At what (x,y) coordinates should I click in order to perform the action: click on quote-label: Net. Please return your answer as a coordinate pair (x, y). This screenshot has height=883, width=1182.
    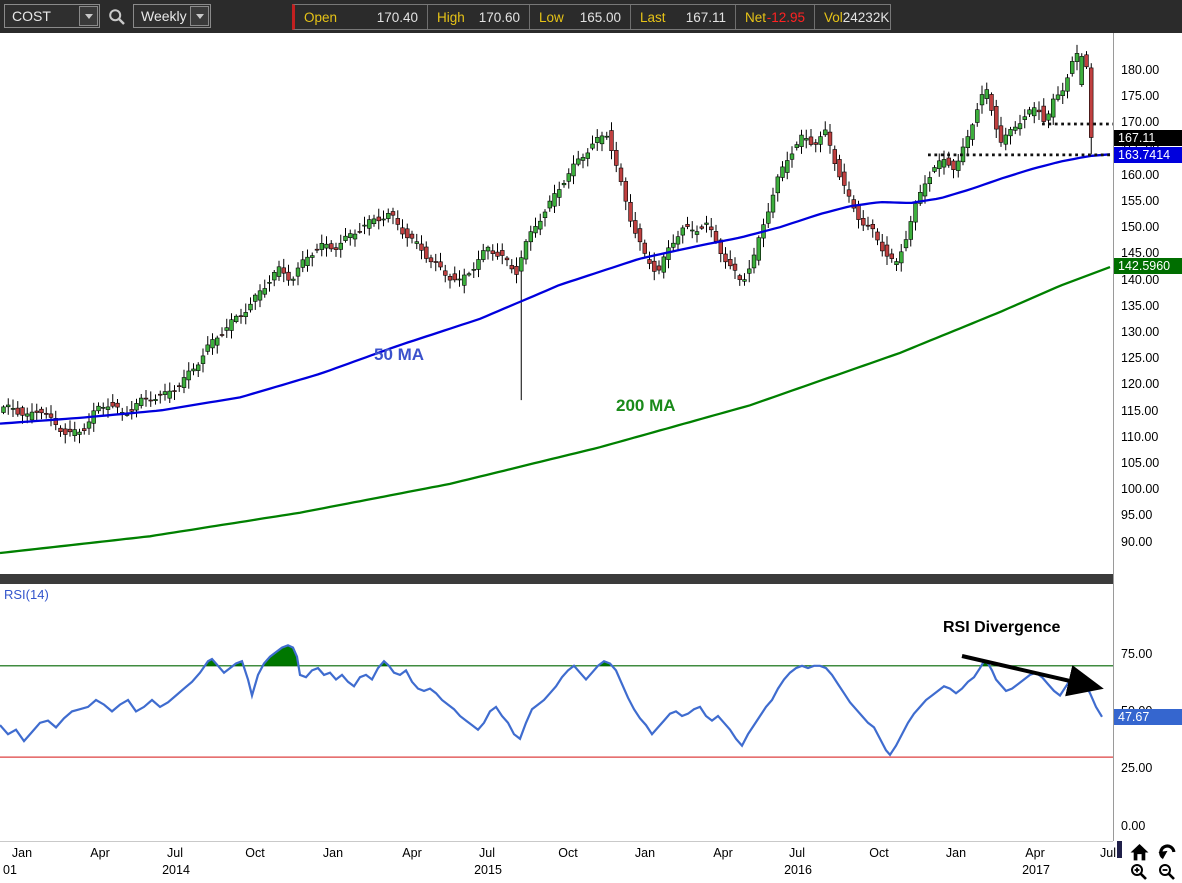
    Looking at the image, I should click on (756, 17).